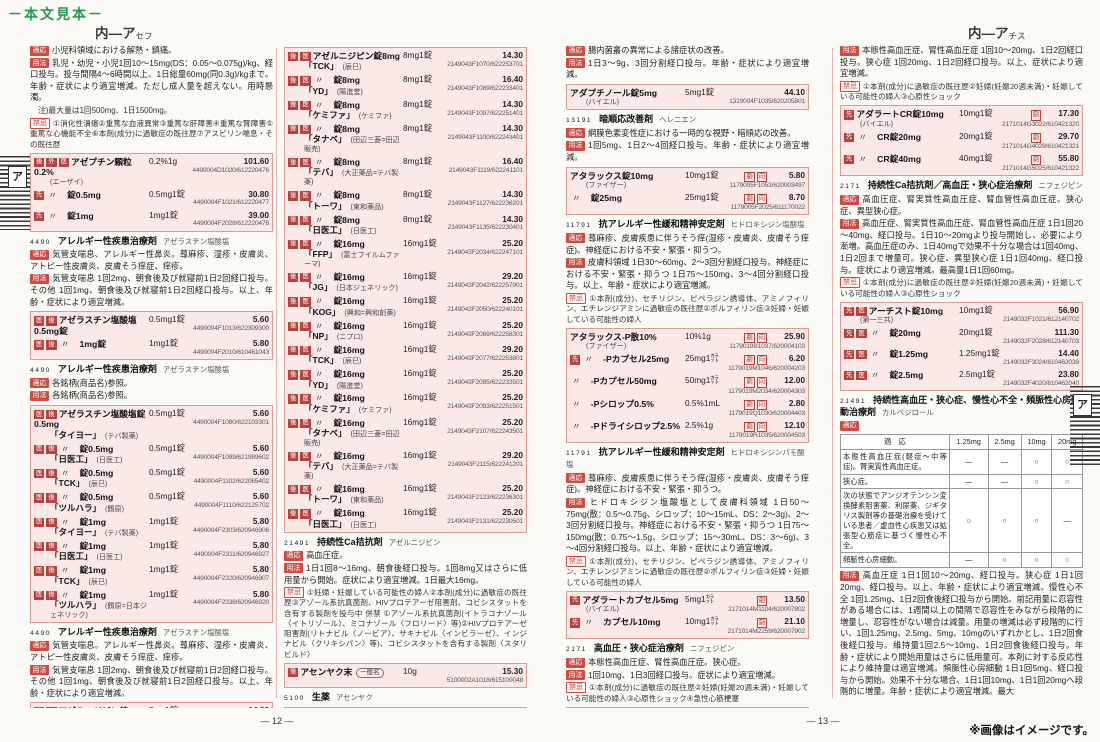  What do you see at coordinates (320, 696) in the screenshot?
I see `section-title: 生薬` at bounding box center [320, 696].